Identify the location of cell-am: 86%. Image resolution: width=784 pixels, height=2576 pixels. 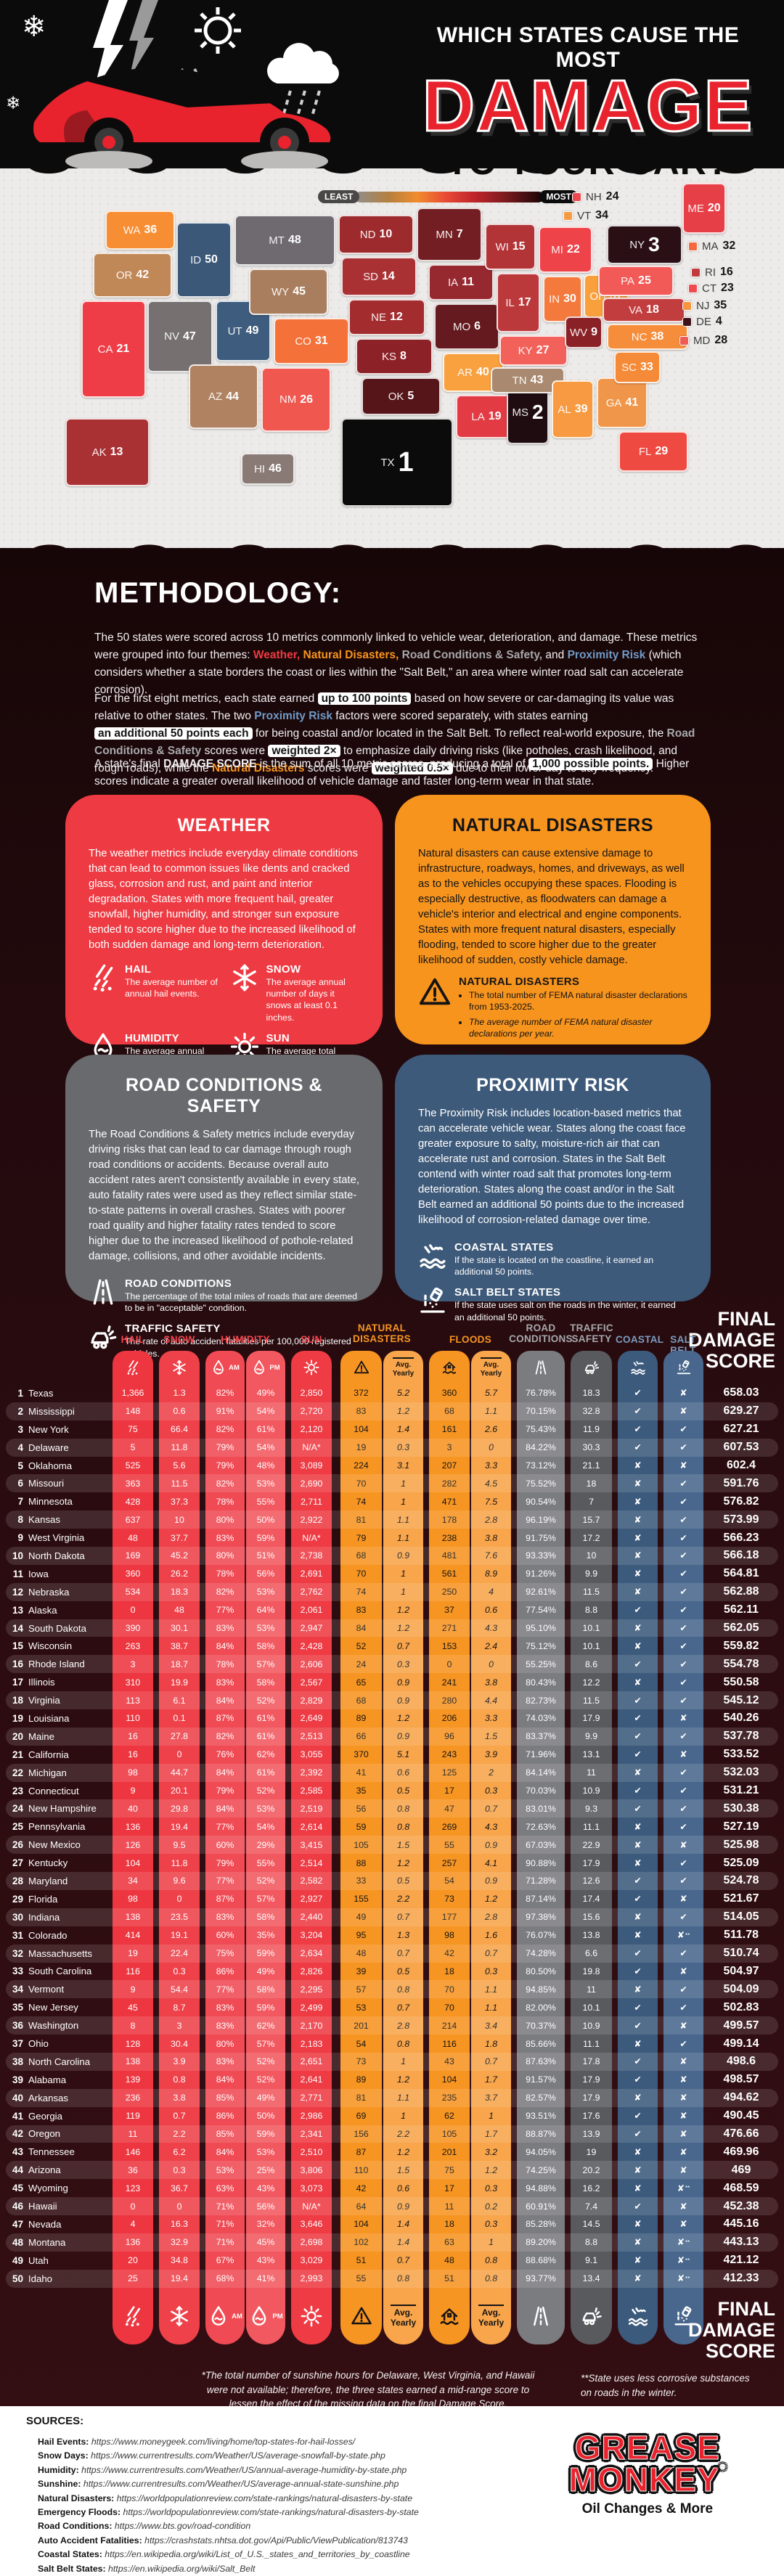
(225, 2116).